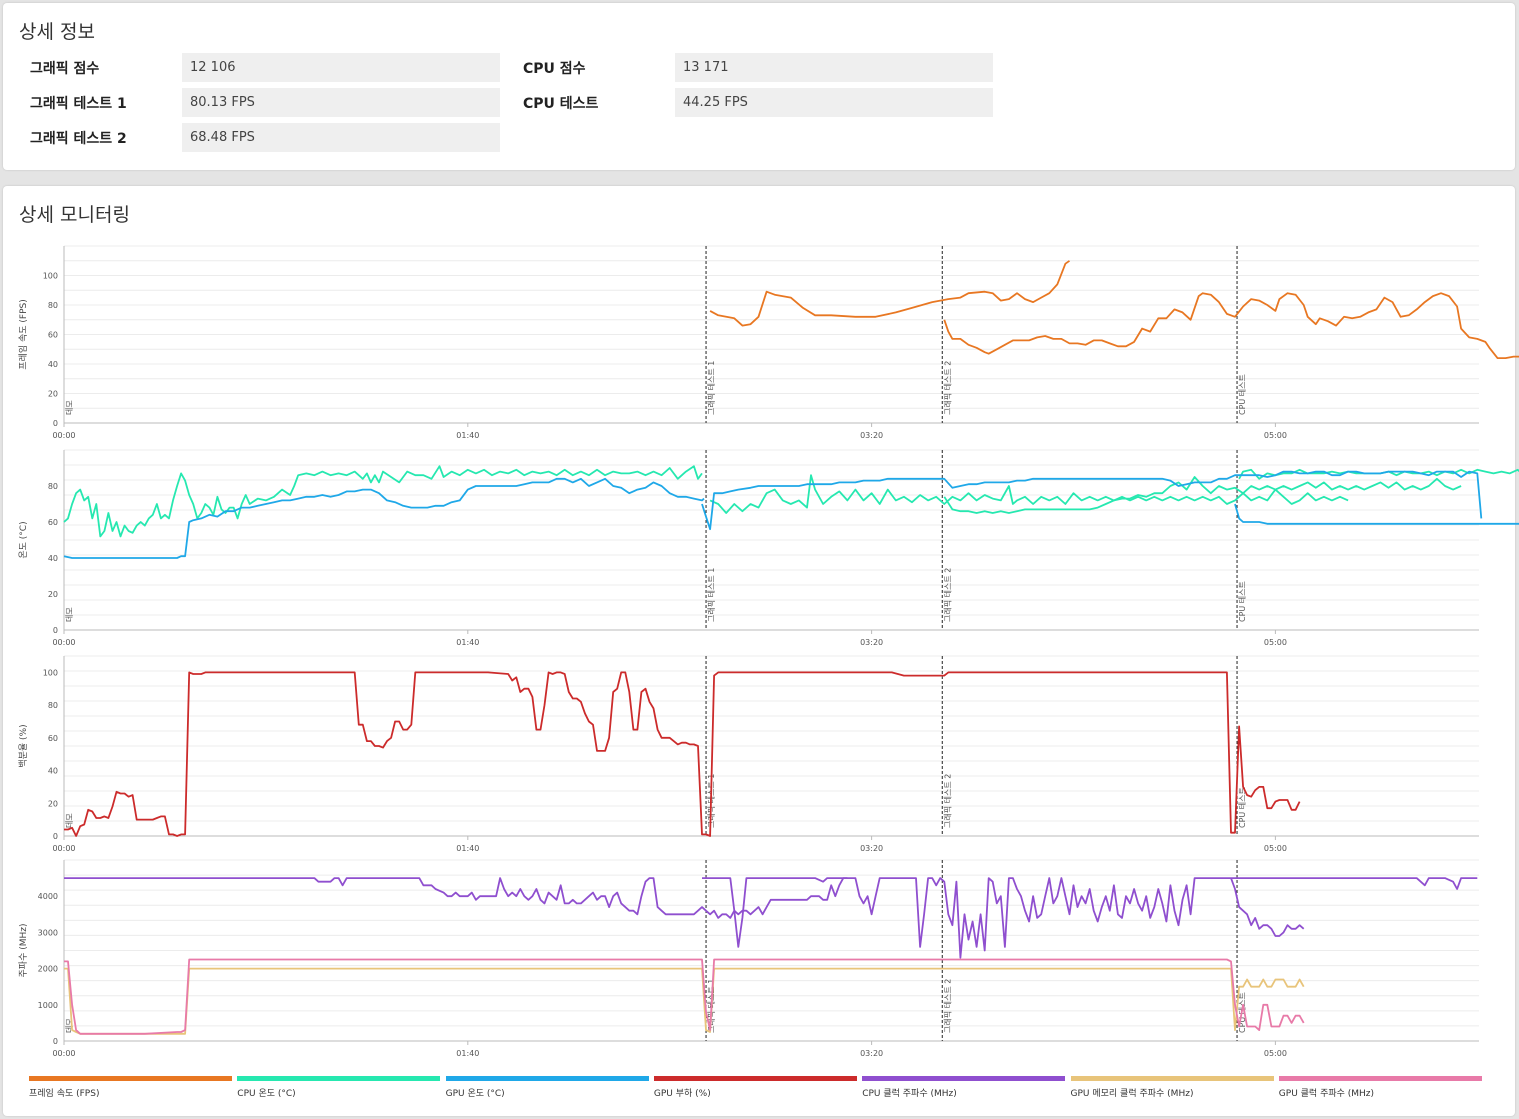 The image size is (1519, 1119). I want to click on y-axis-label: 주파수 (MHz), so click(23, 951).